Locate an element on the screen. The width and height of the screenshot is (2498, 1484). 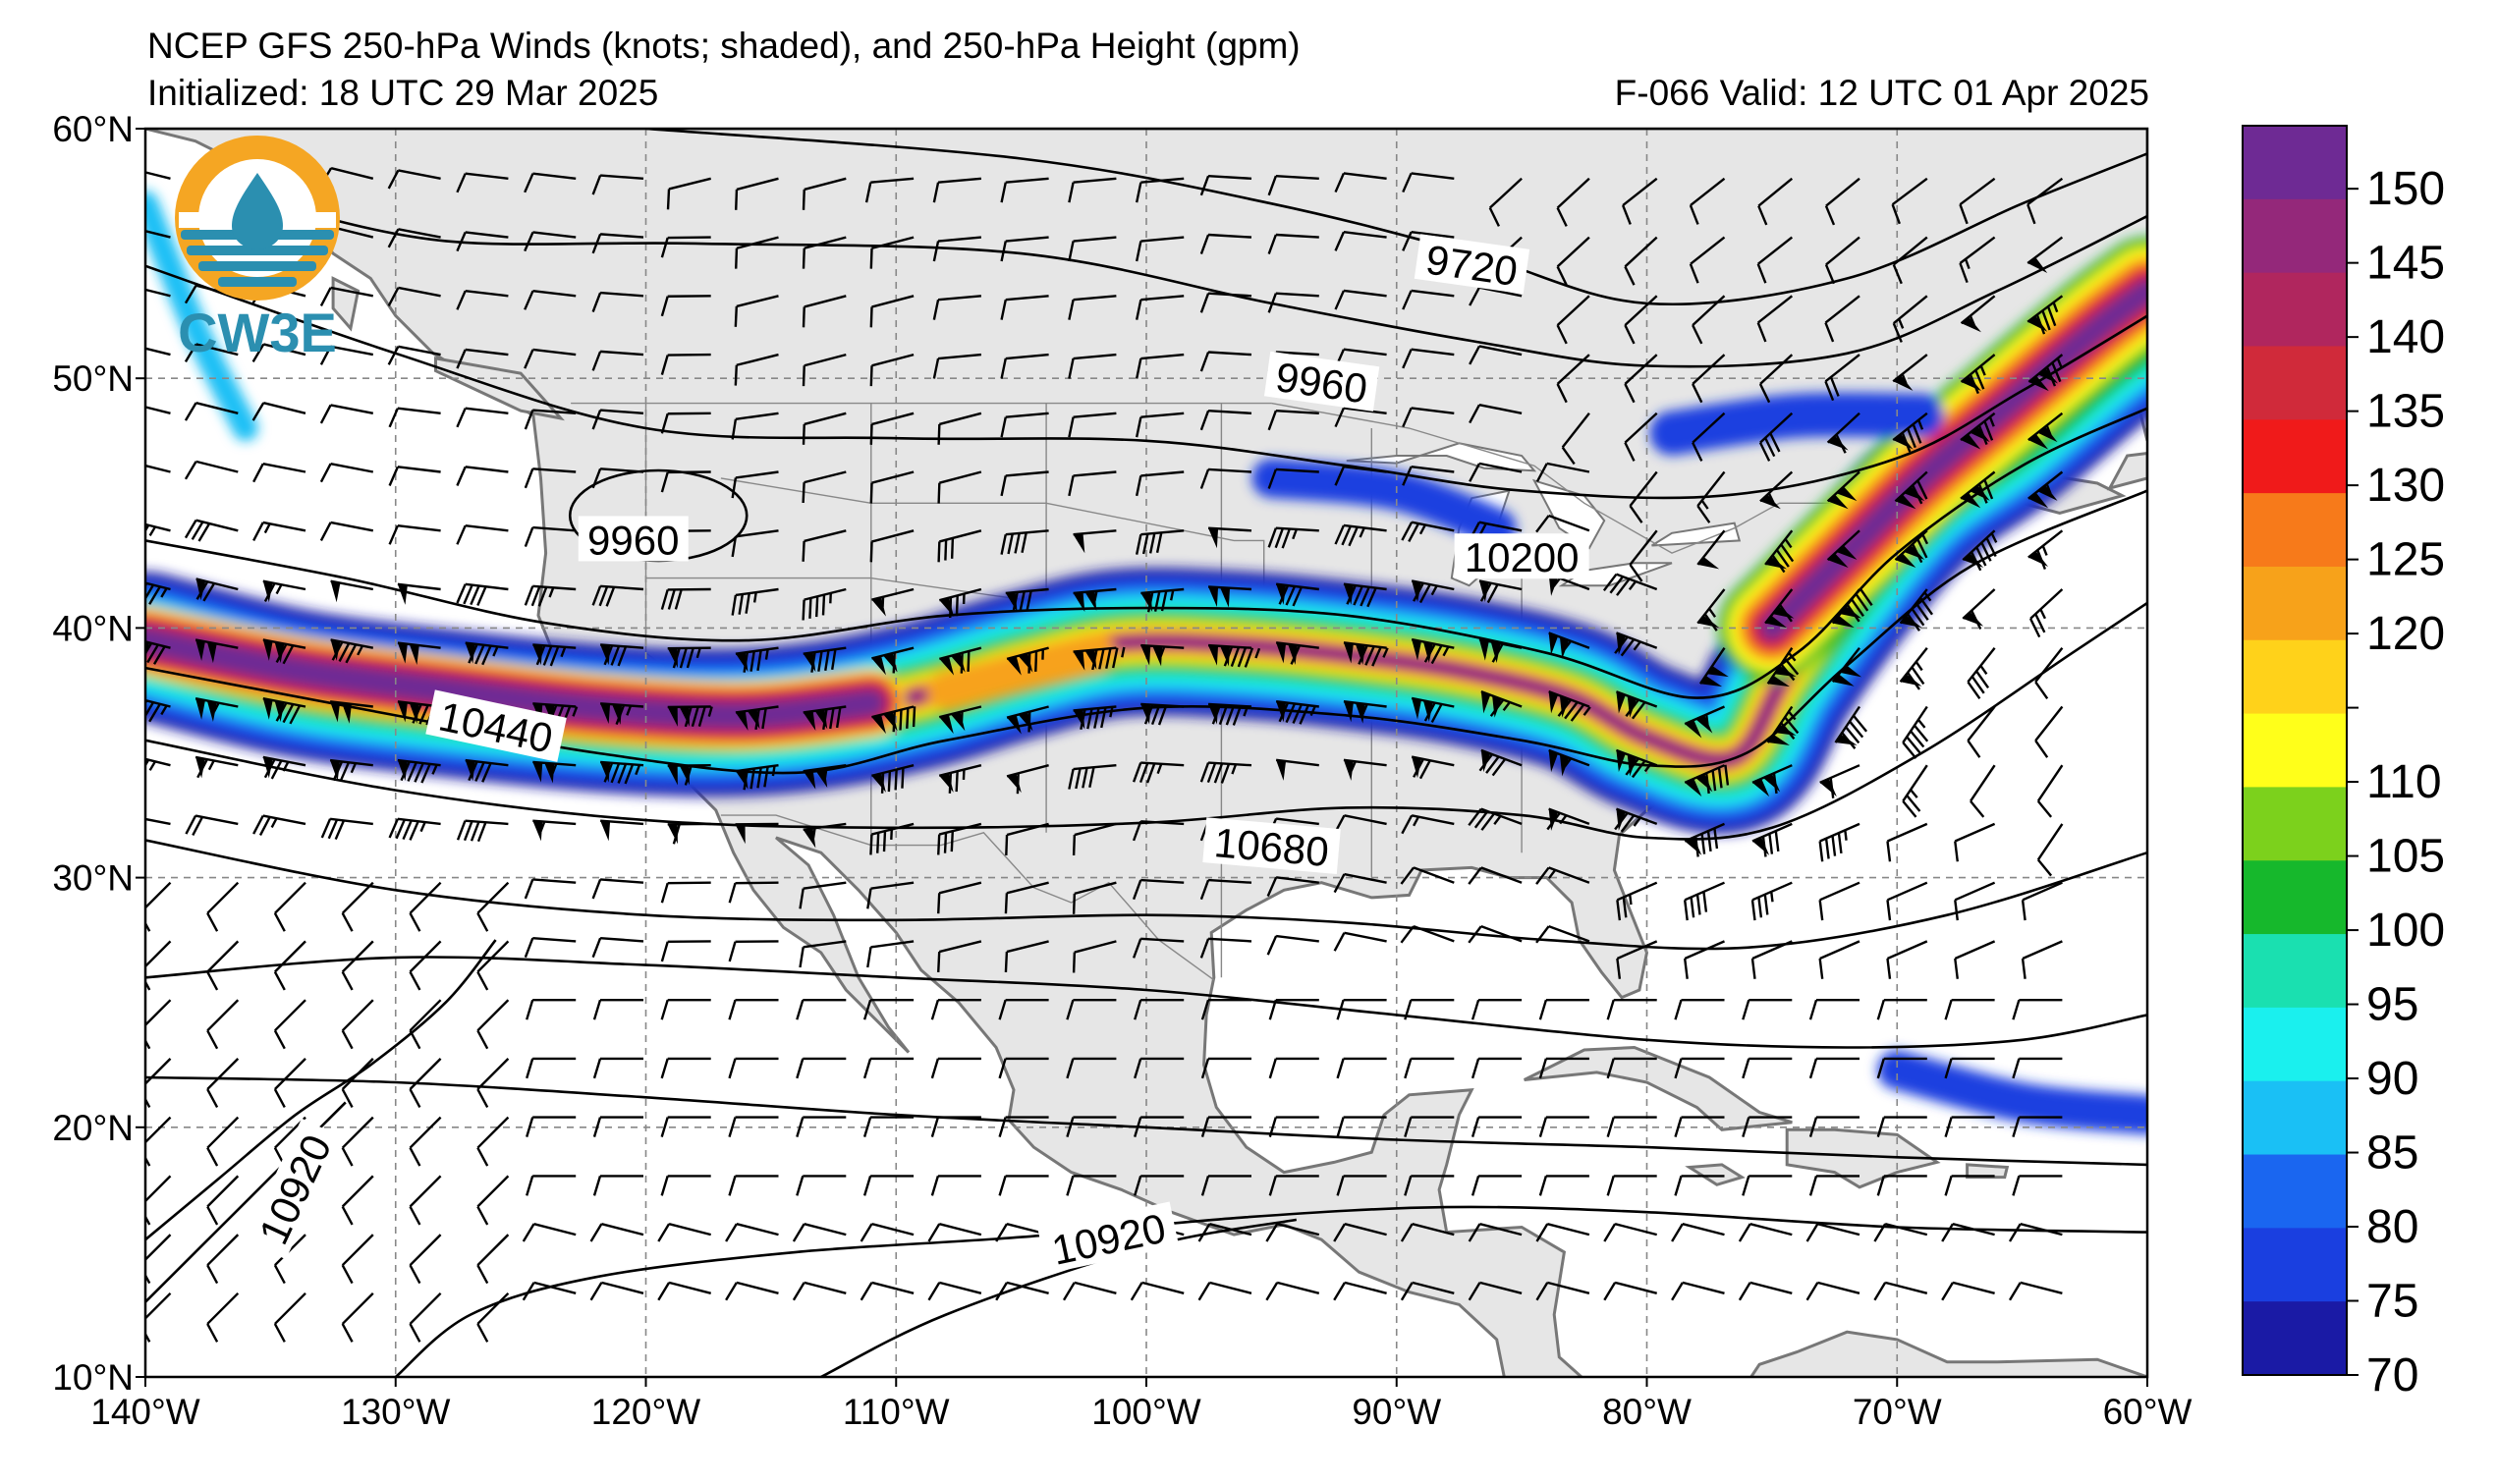
colorbar-swatch is located at coordinates (2295, 1191).